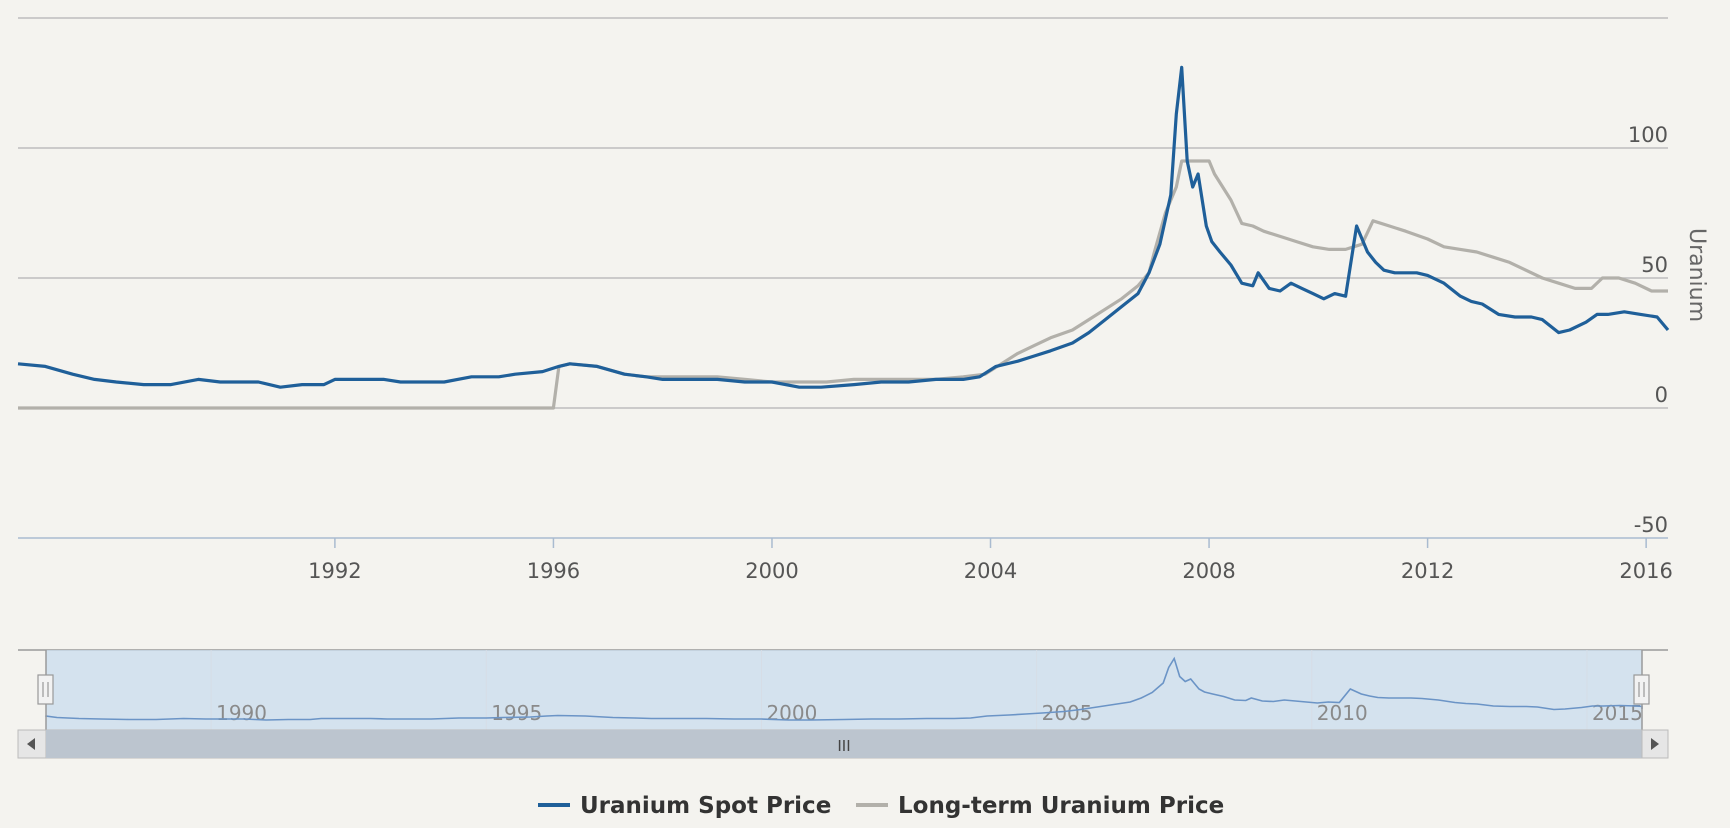  I want to click on x-tick-label: 2012, so click(1427, 571).